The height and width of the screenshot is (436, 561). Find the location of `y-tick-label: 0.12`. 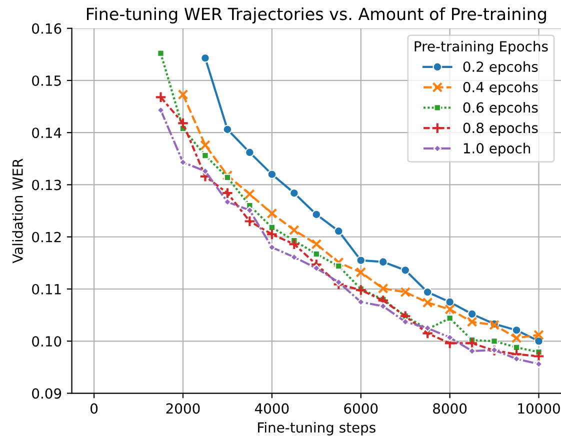

y-tick-label: 0.12 is located at coordinates (46, 237).